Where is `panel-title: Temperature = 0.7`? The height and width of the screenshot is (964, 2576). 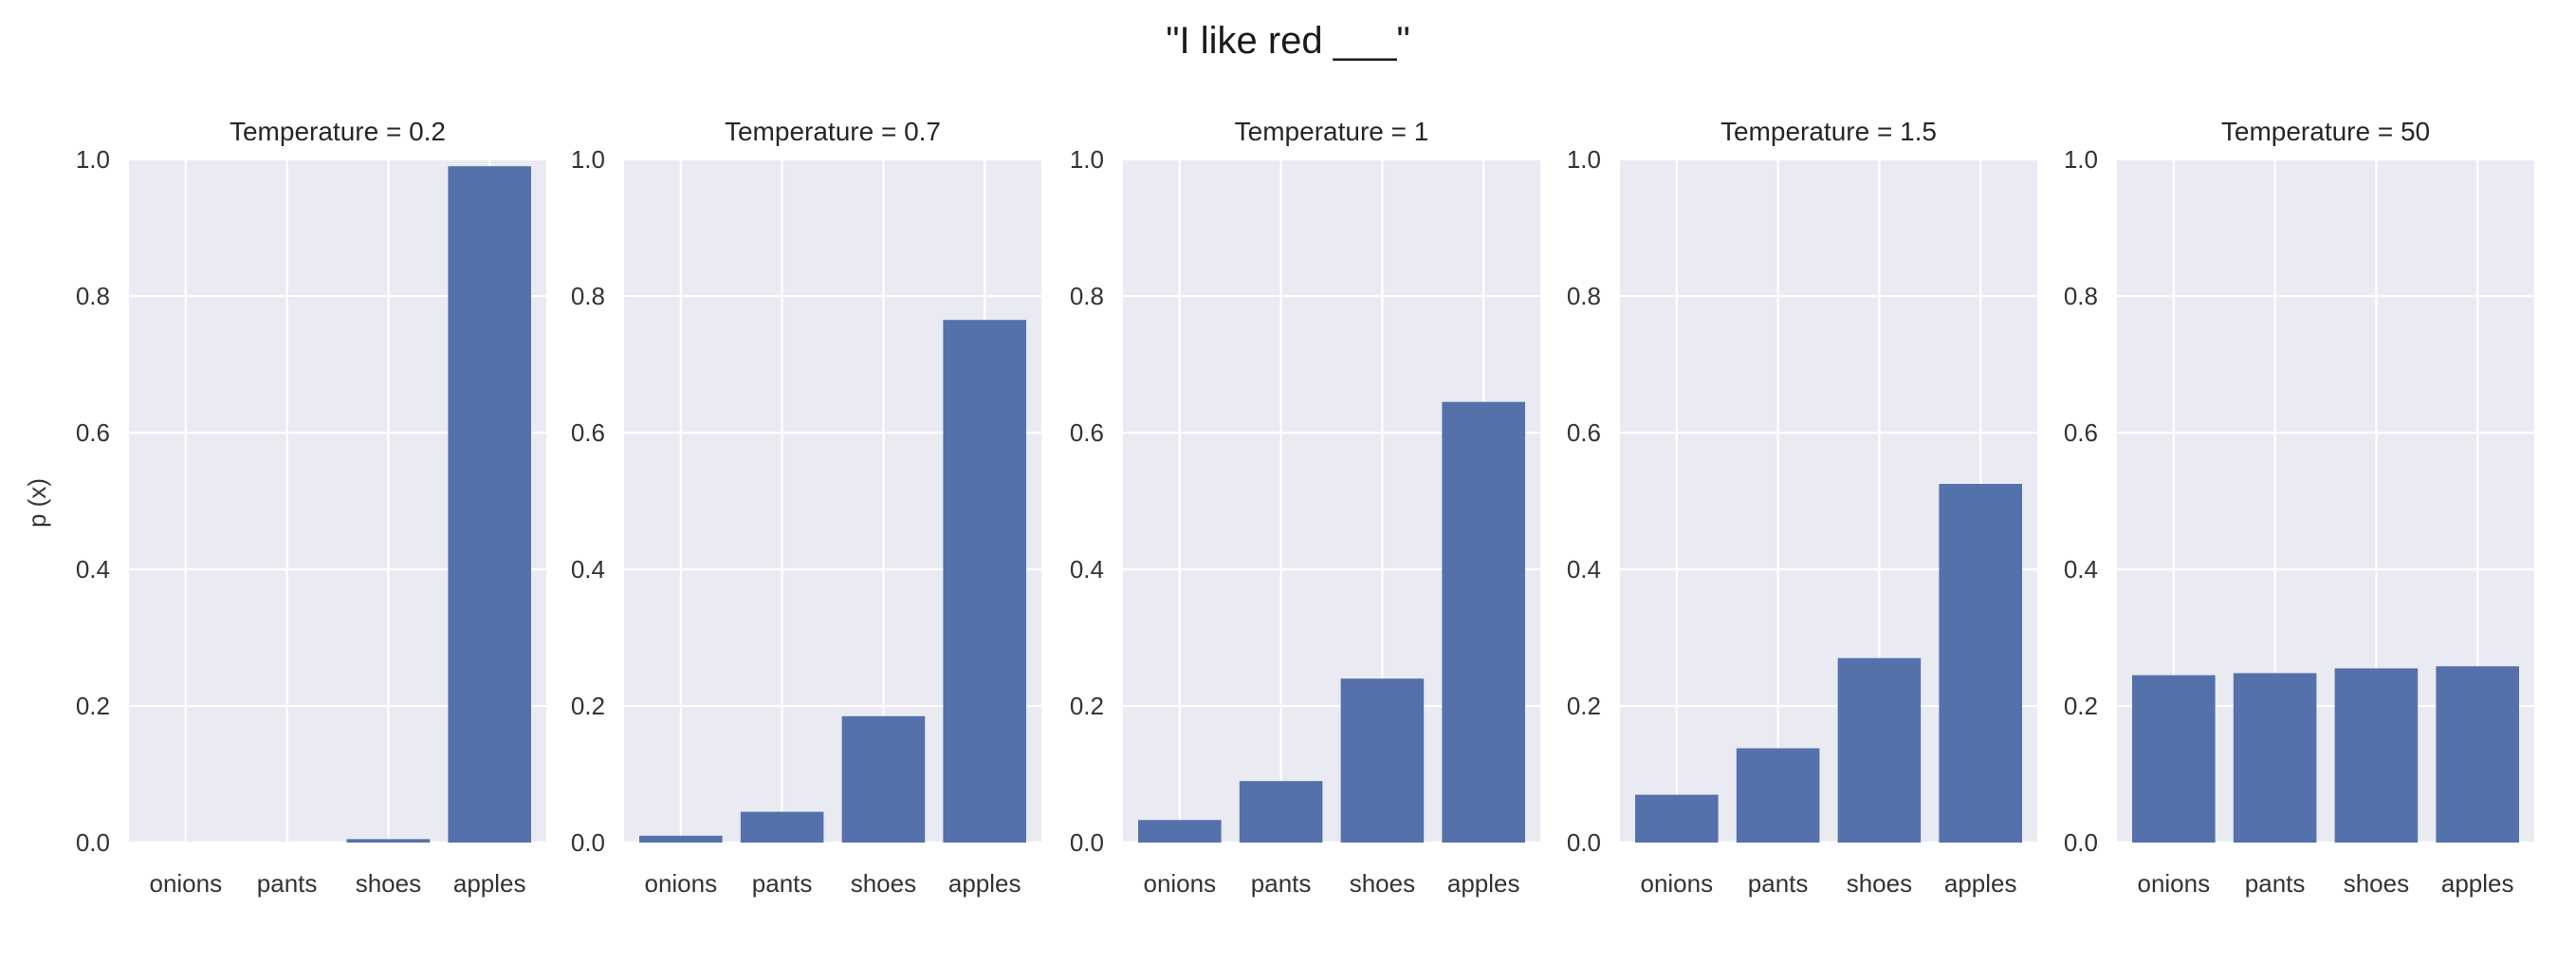
panel-title: Temperature = 0.7 is located at coordinates (833, 131).